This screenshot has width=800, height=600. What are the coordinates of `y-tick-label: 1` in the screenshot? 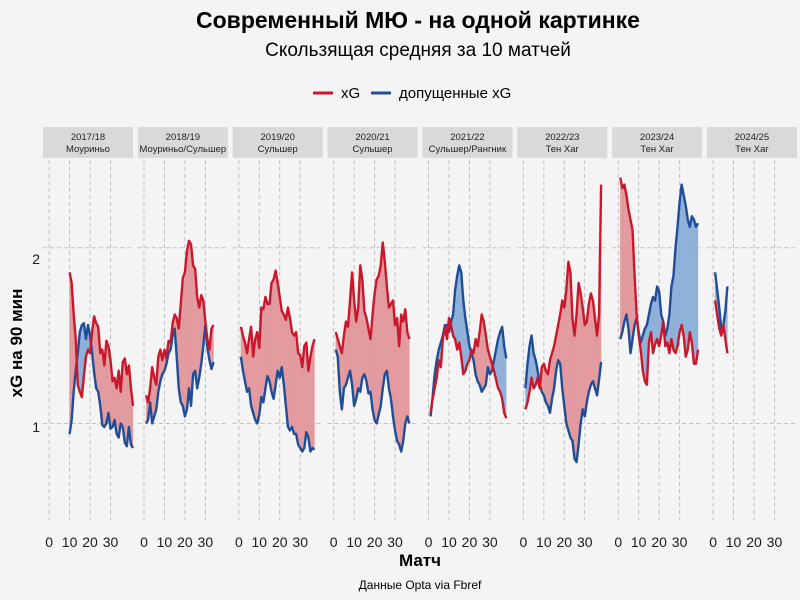 It's located at (36, 427).